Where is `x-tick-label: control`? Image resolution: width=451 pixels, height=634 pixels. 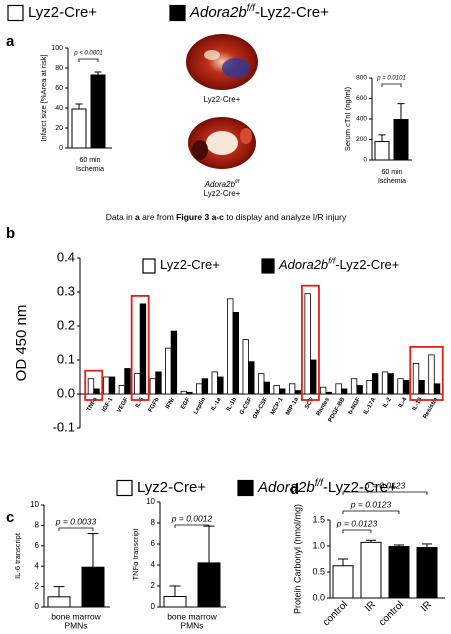
x-tick-label: control is located at coordinates (391, 613).